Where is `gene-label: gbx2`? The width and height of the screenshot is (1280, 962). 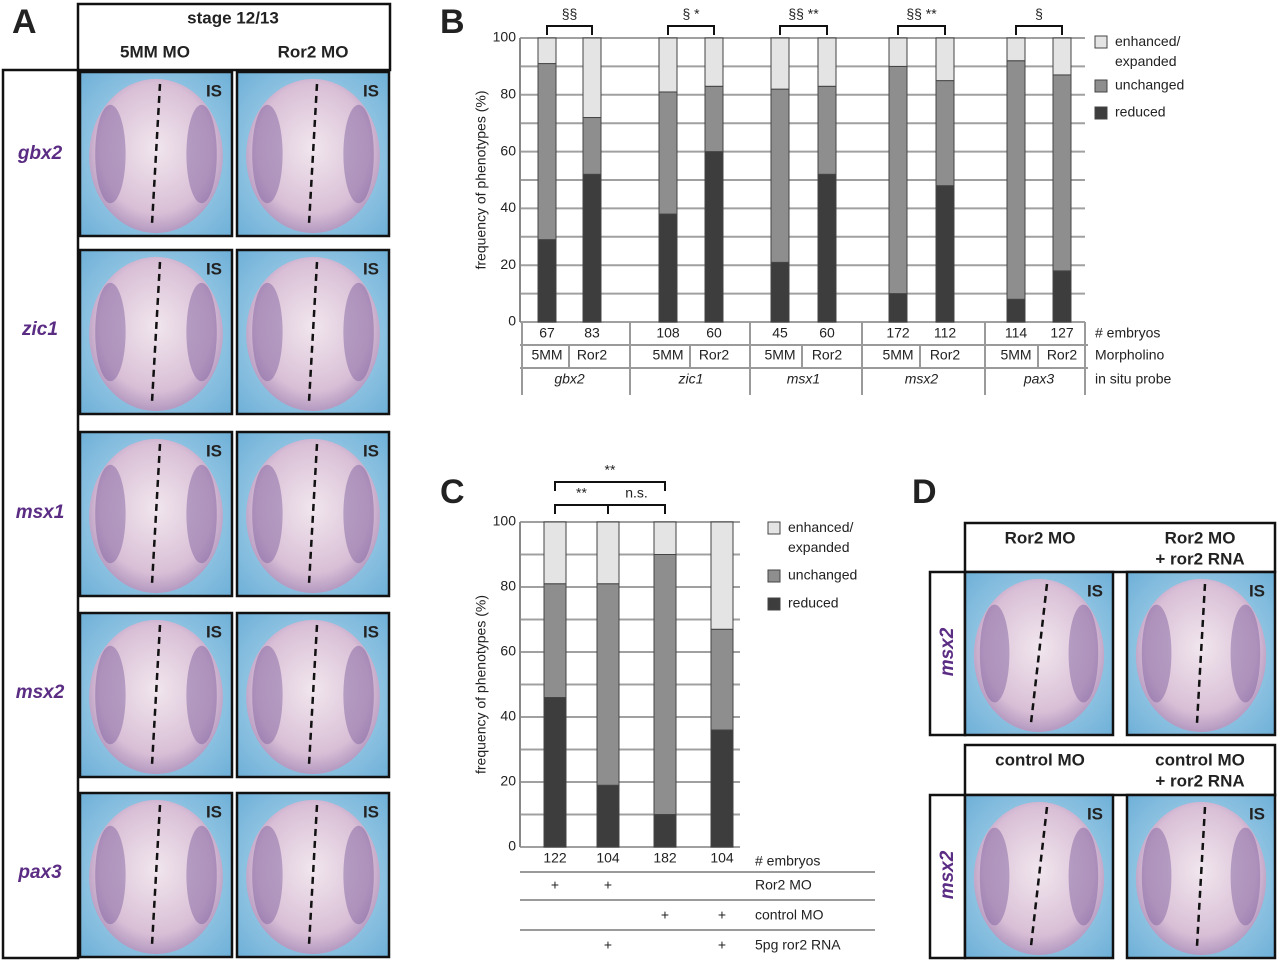
gene-label: gbx2 is located at coordinates (40, 153).